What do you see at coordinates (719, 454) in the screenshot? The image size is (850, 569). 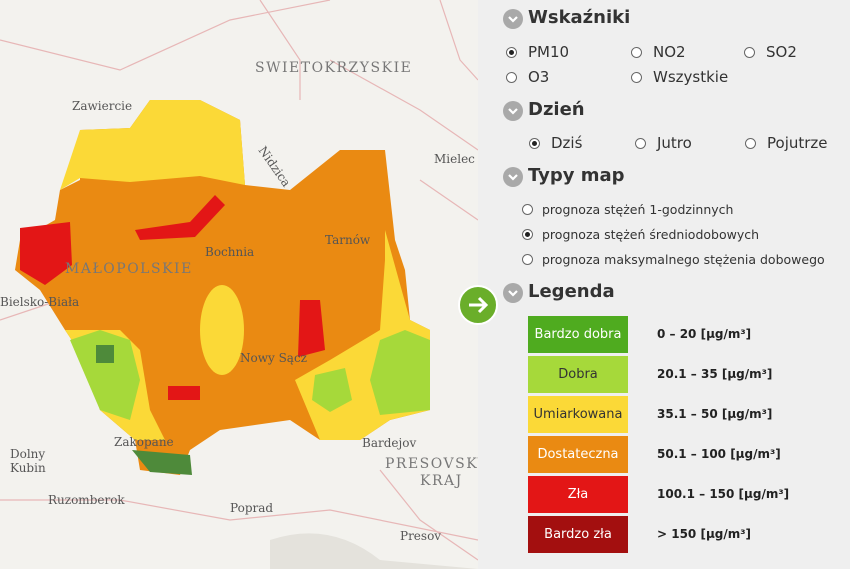 I see `legend-range: 50.1 – 100 [μg/m³]` at bounding box center [719, 454].